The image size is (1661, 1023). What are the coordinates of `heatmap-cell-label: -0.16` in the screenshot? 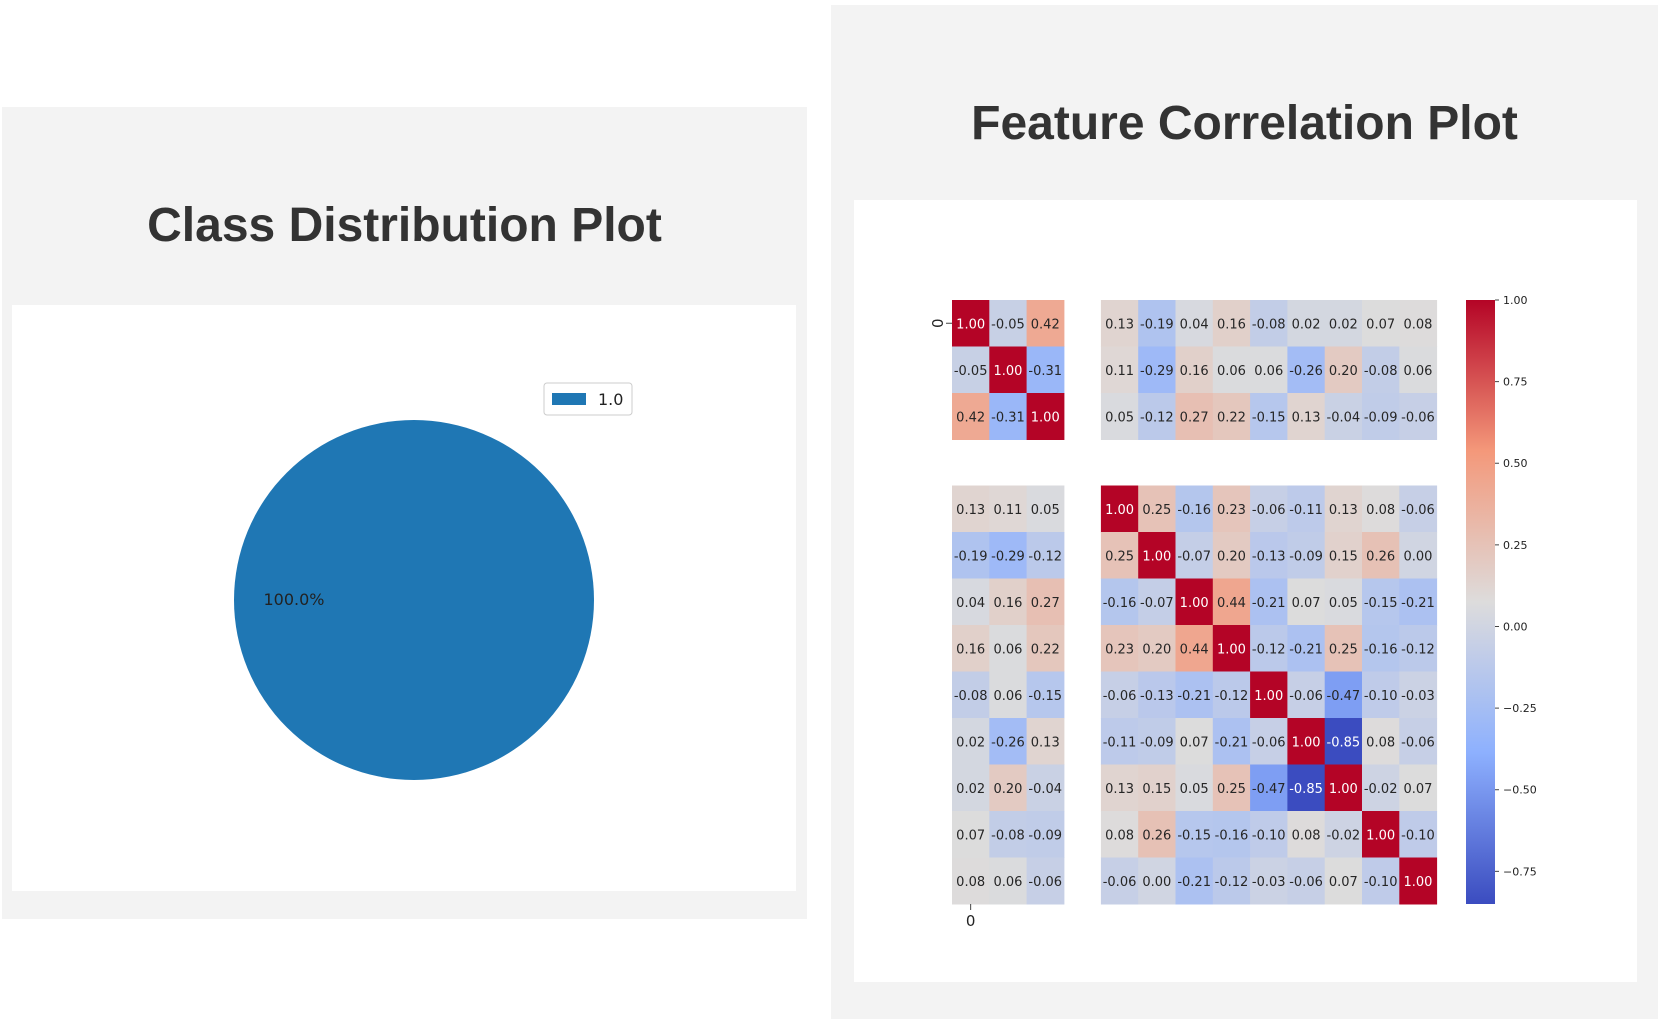 It's located at (1120, 603).